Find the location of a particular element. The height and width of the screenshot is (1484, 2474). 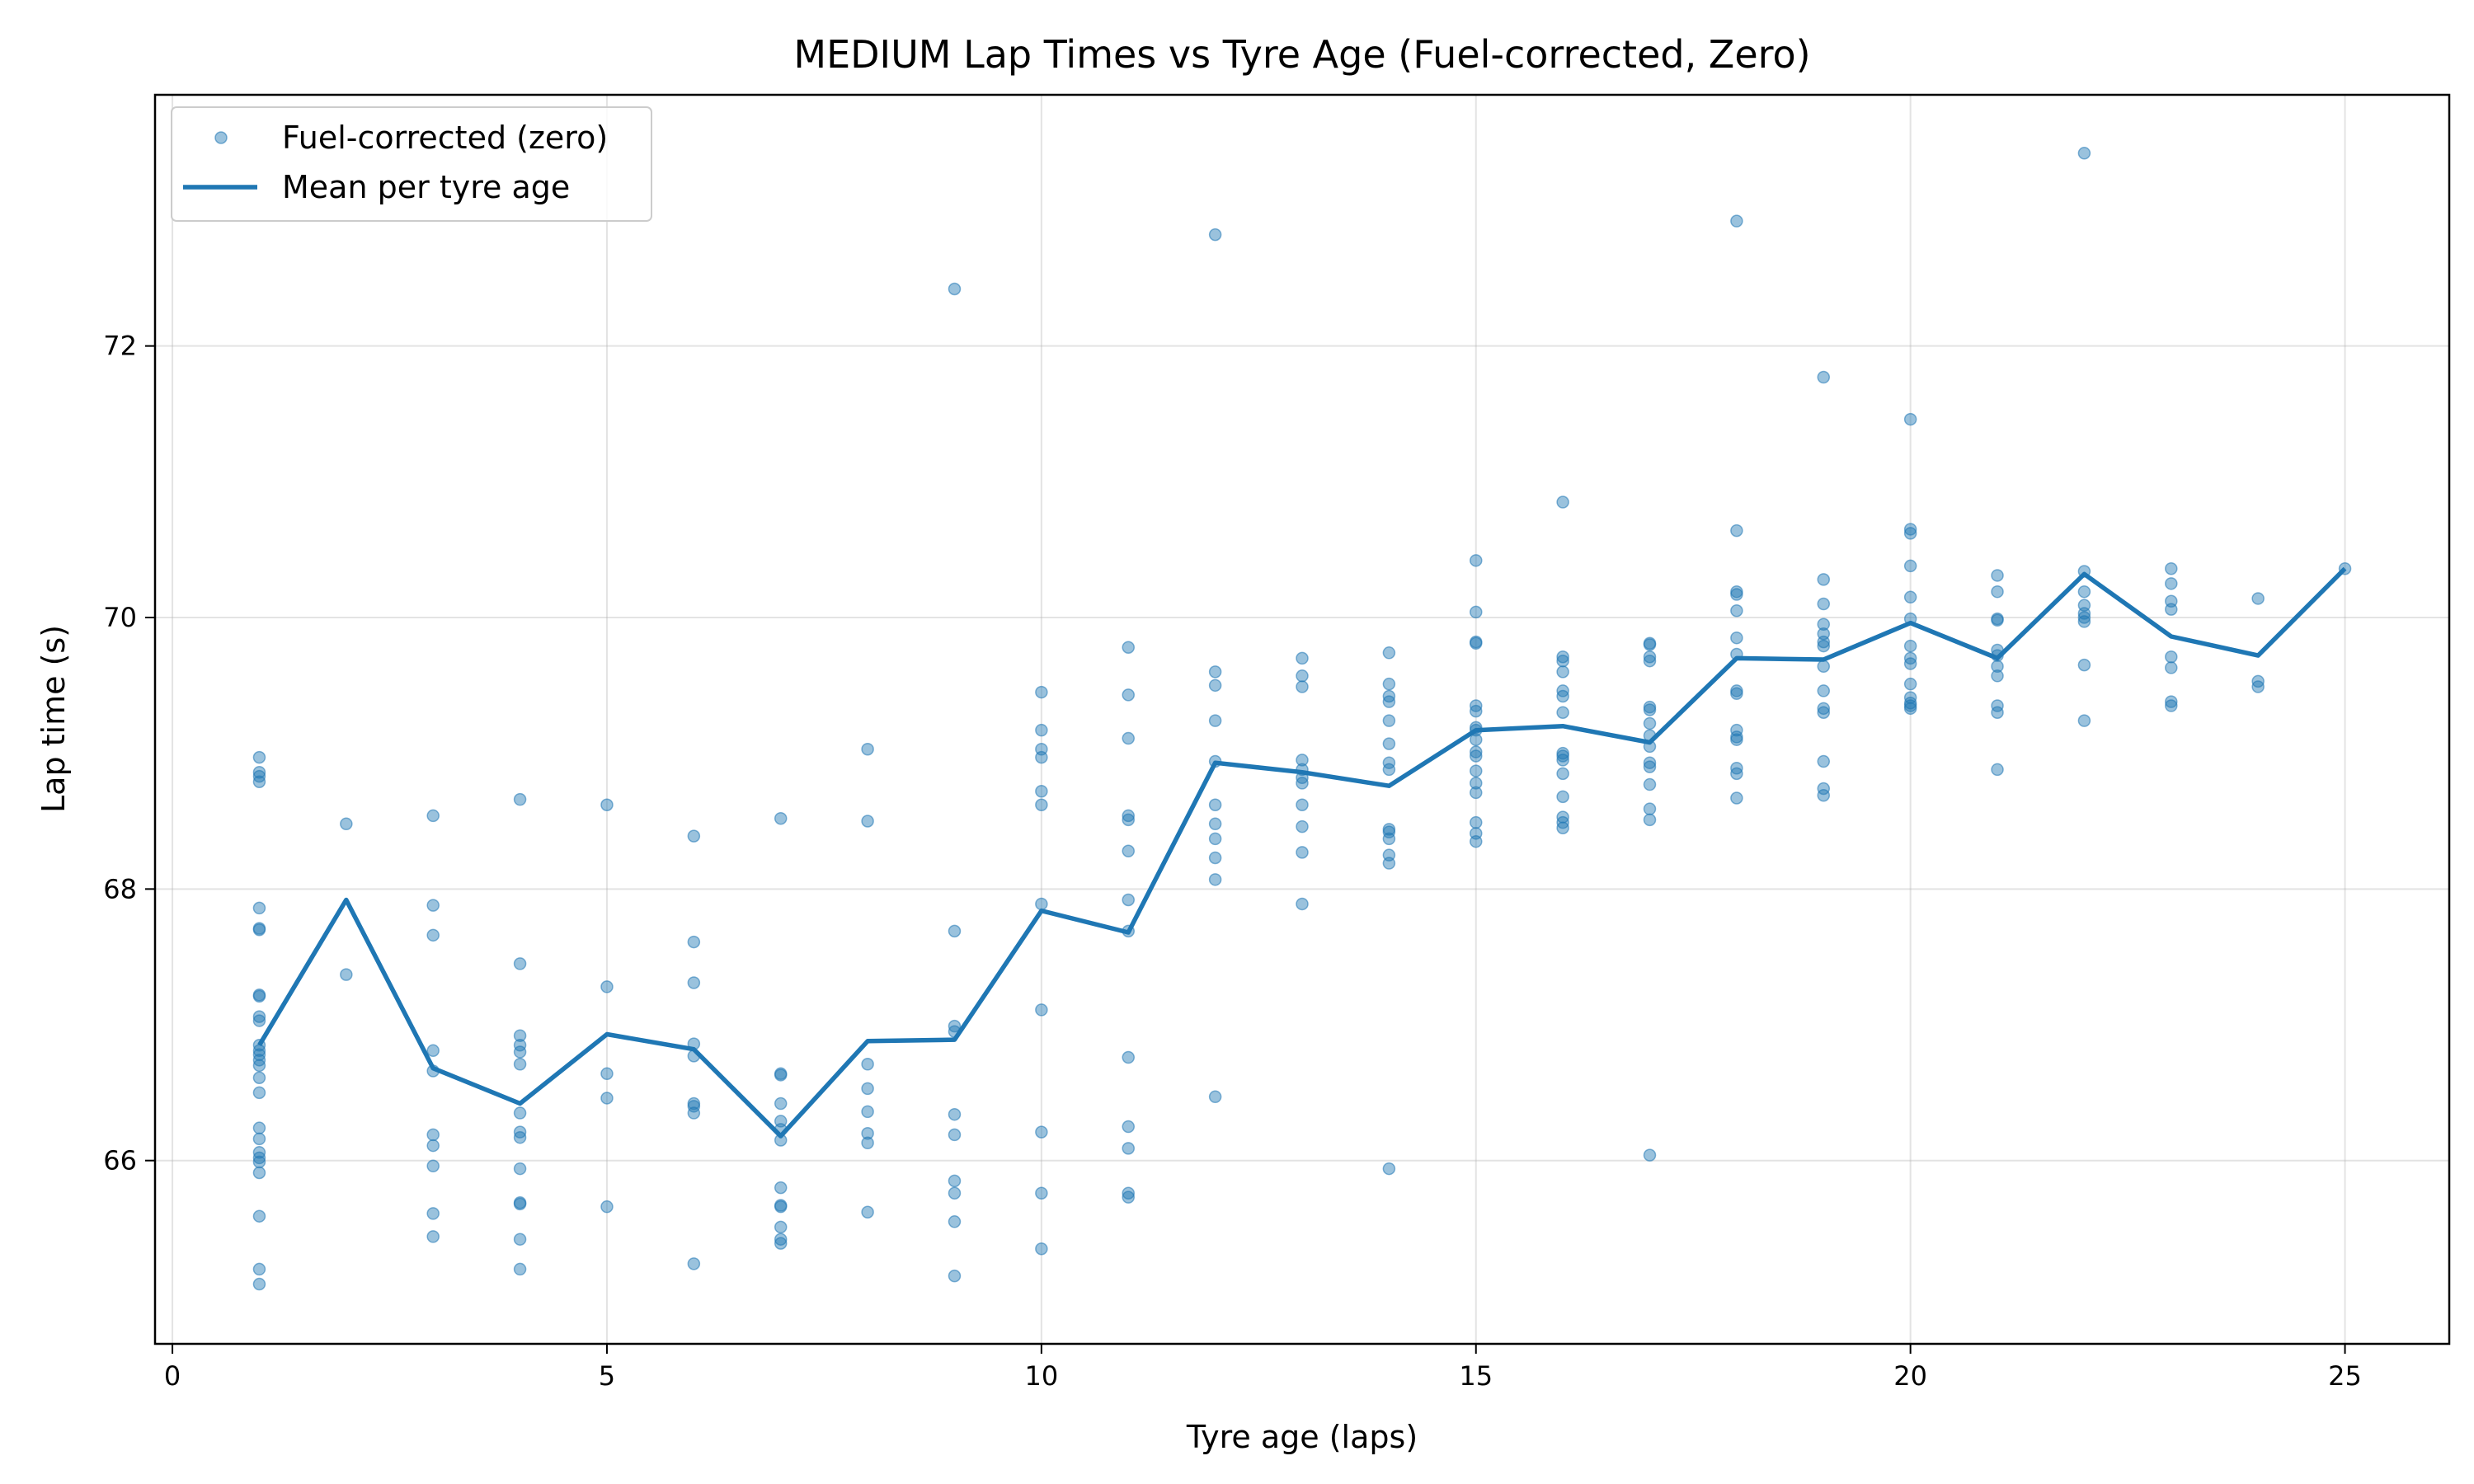

x-tick-label: 0 is located at coordinates (172, 1376).